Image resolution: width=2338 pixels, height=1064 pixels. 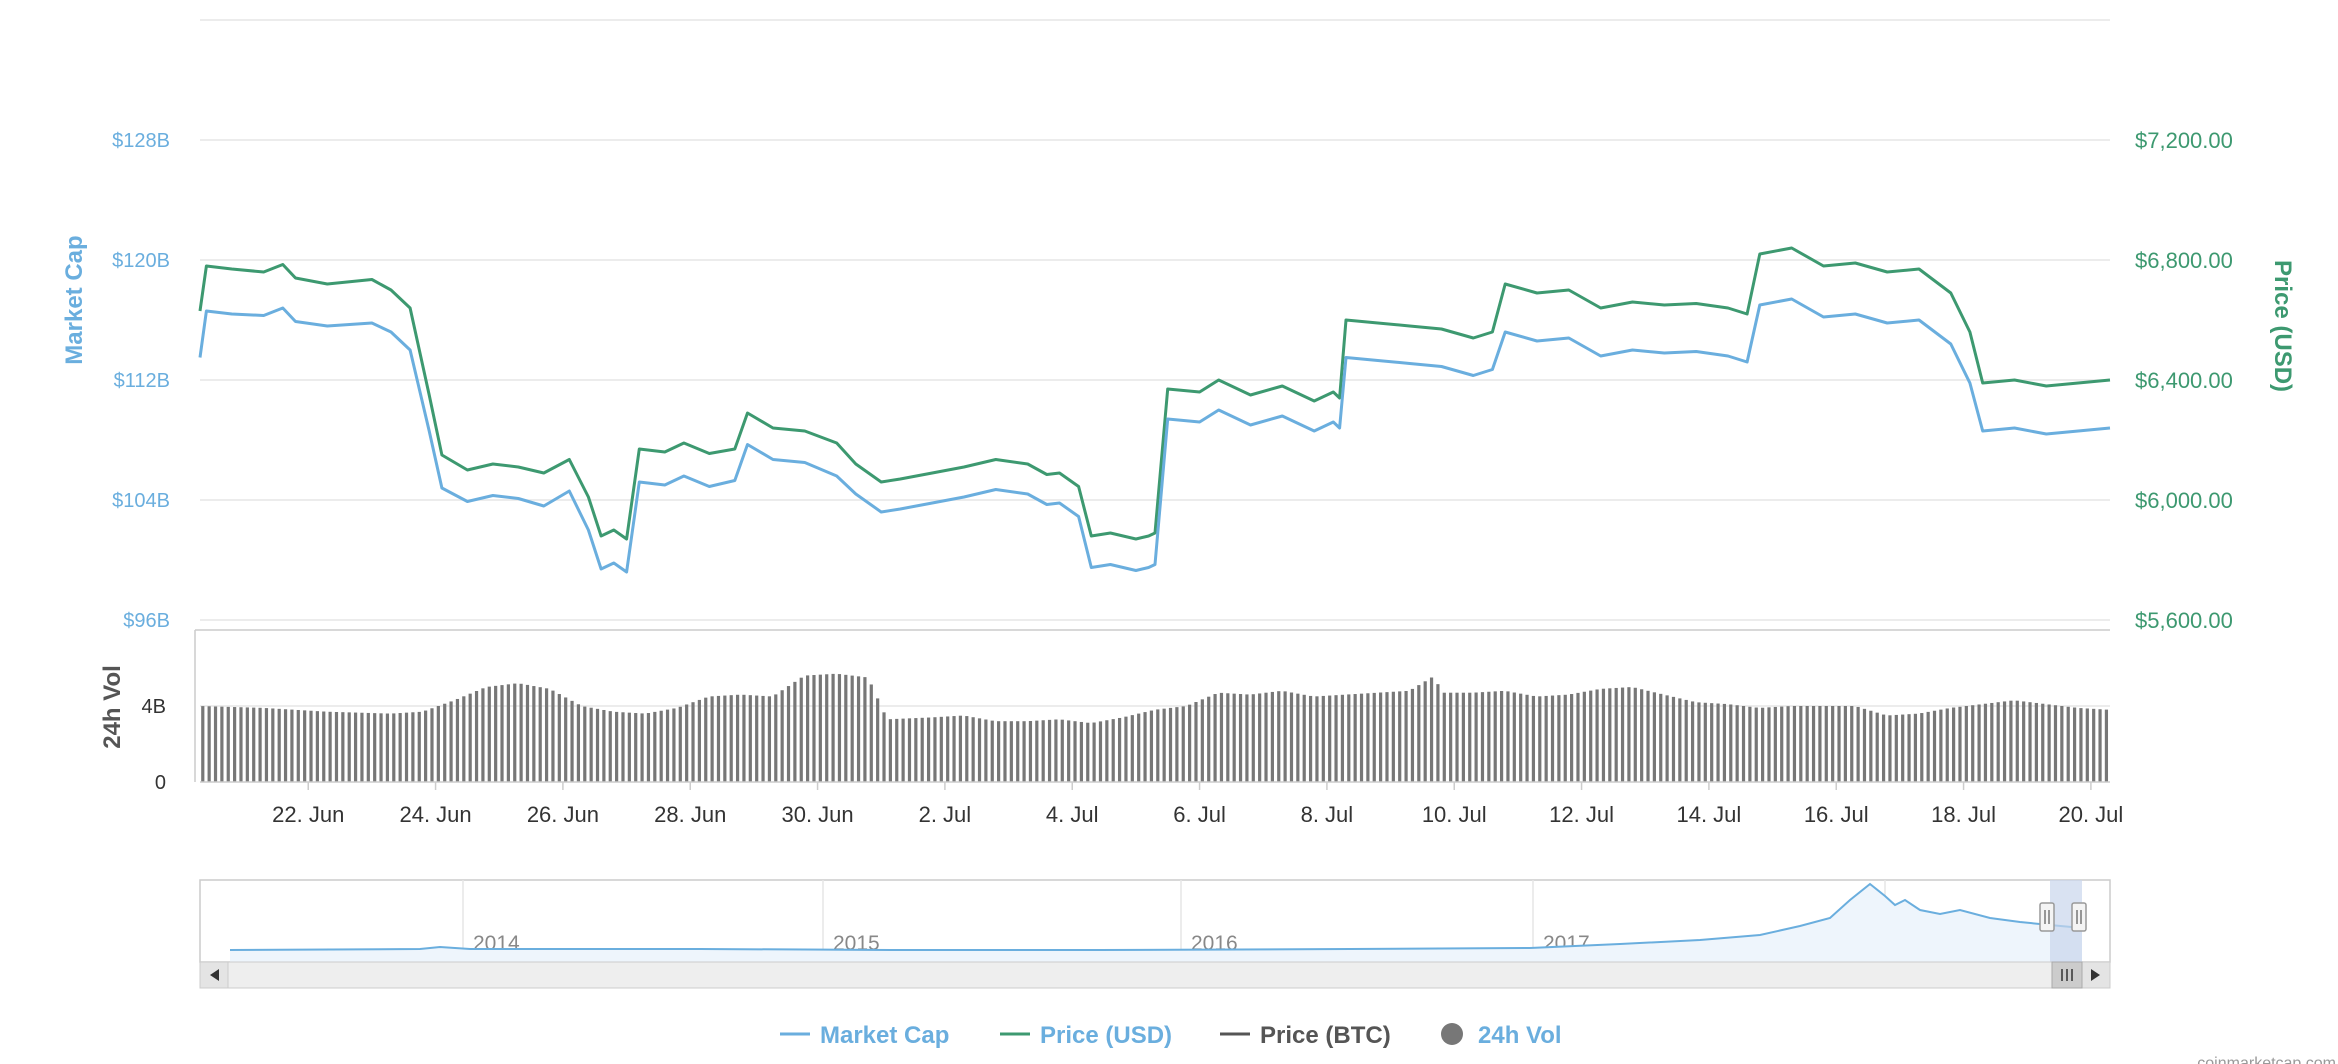 I want to click on navigator-left-handle, so click(x=2047, y=917).